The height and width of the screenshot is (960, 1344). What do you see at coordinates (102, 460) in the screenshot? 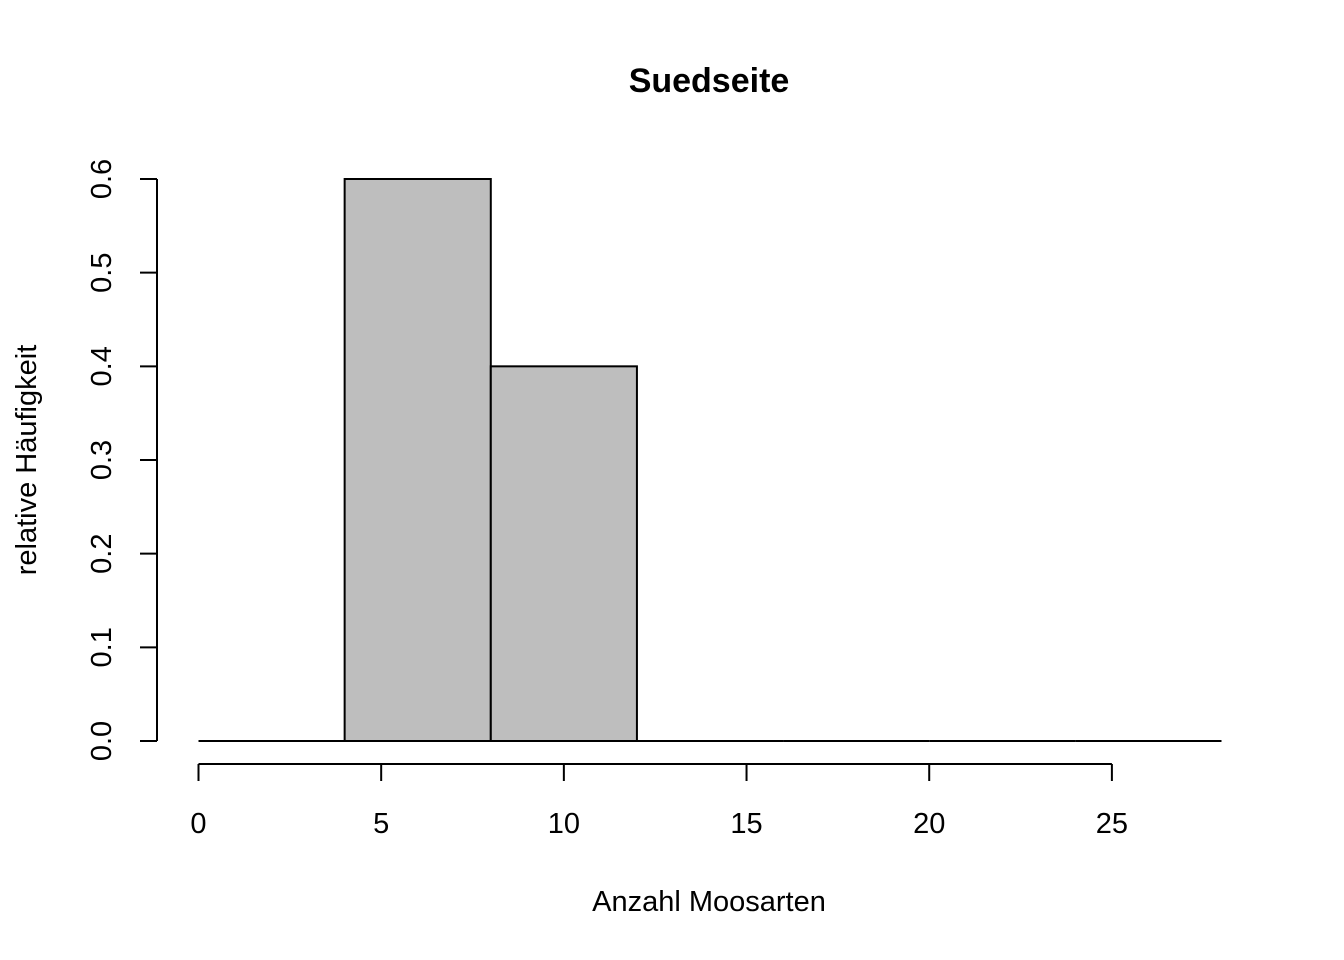
I see `y-tick-label: 0.3` at bounding box center [102, 460].